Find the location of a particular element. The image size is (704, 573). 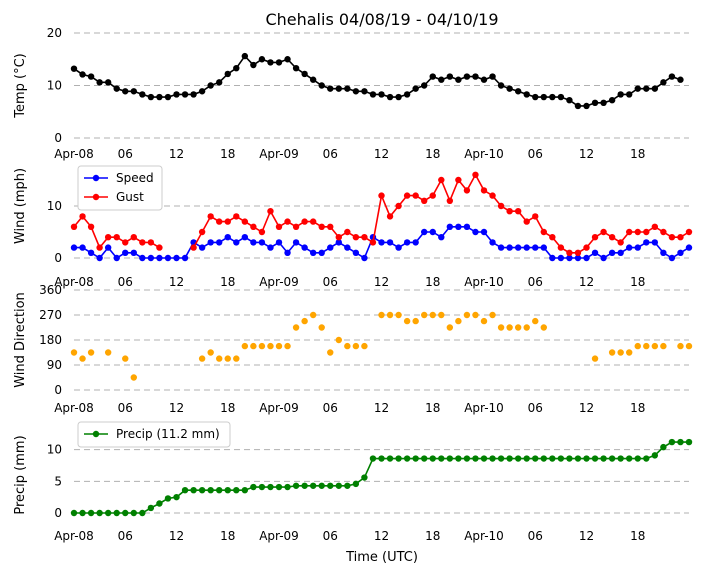

series-temp is located at coordinates (377, 81).